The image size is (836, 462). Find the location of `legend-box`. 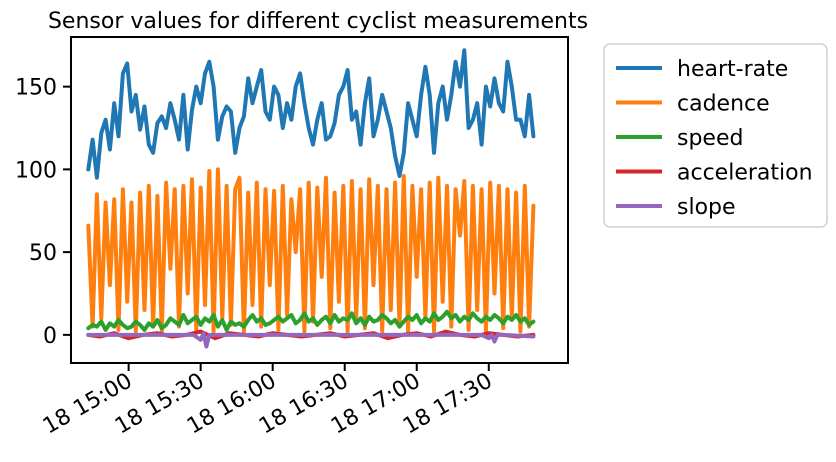

legend-box is located at coordinates (715, 135).